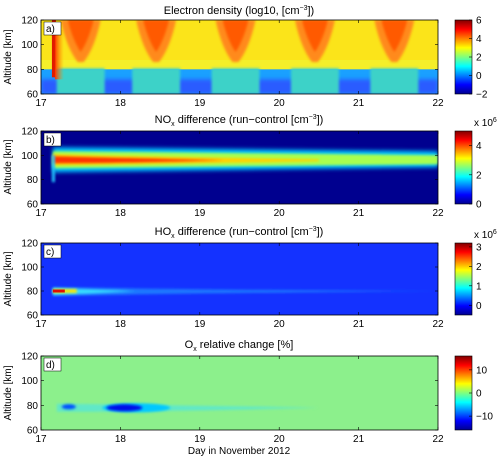 This screenshot has width=500, height=460. Describe the element at coordinates (200, 324) in the screenshot. I see `panel-c-xtick-label: 19` at that location.